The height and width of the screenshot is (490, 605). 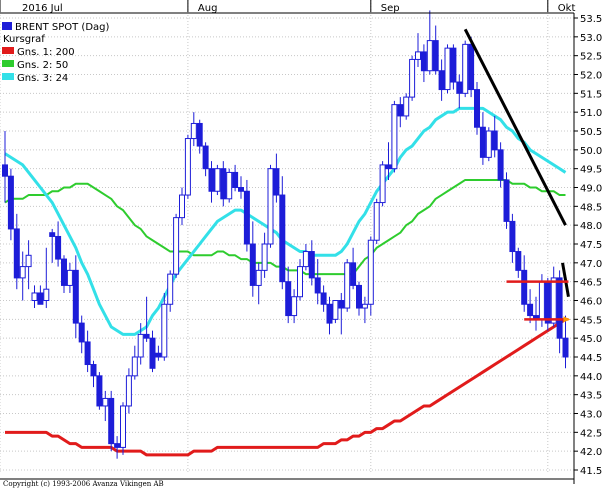 What do you see at coordinates (42, 8) in the screenshot?
I see `x-tick-label: 2016 Jul` at bounding box center [42, 8].